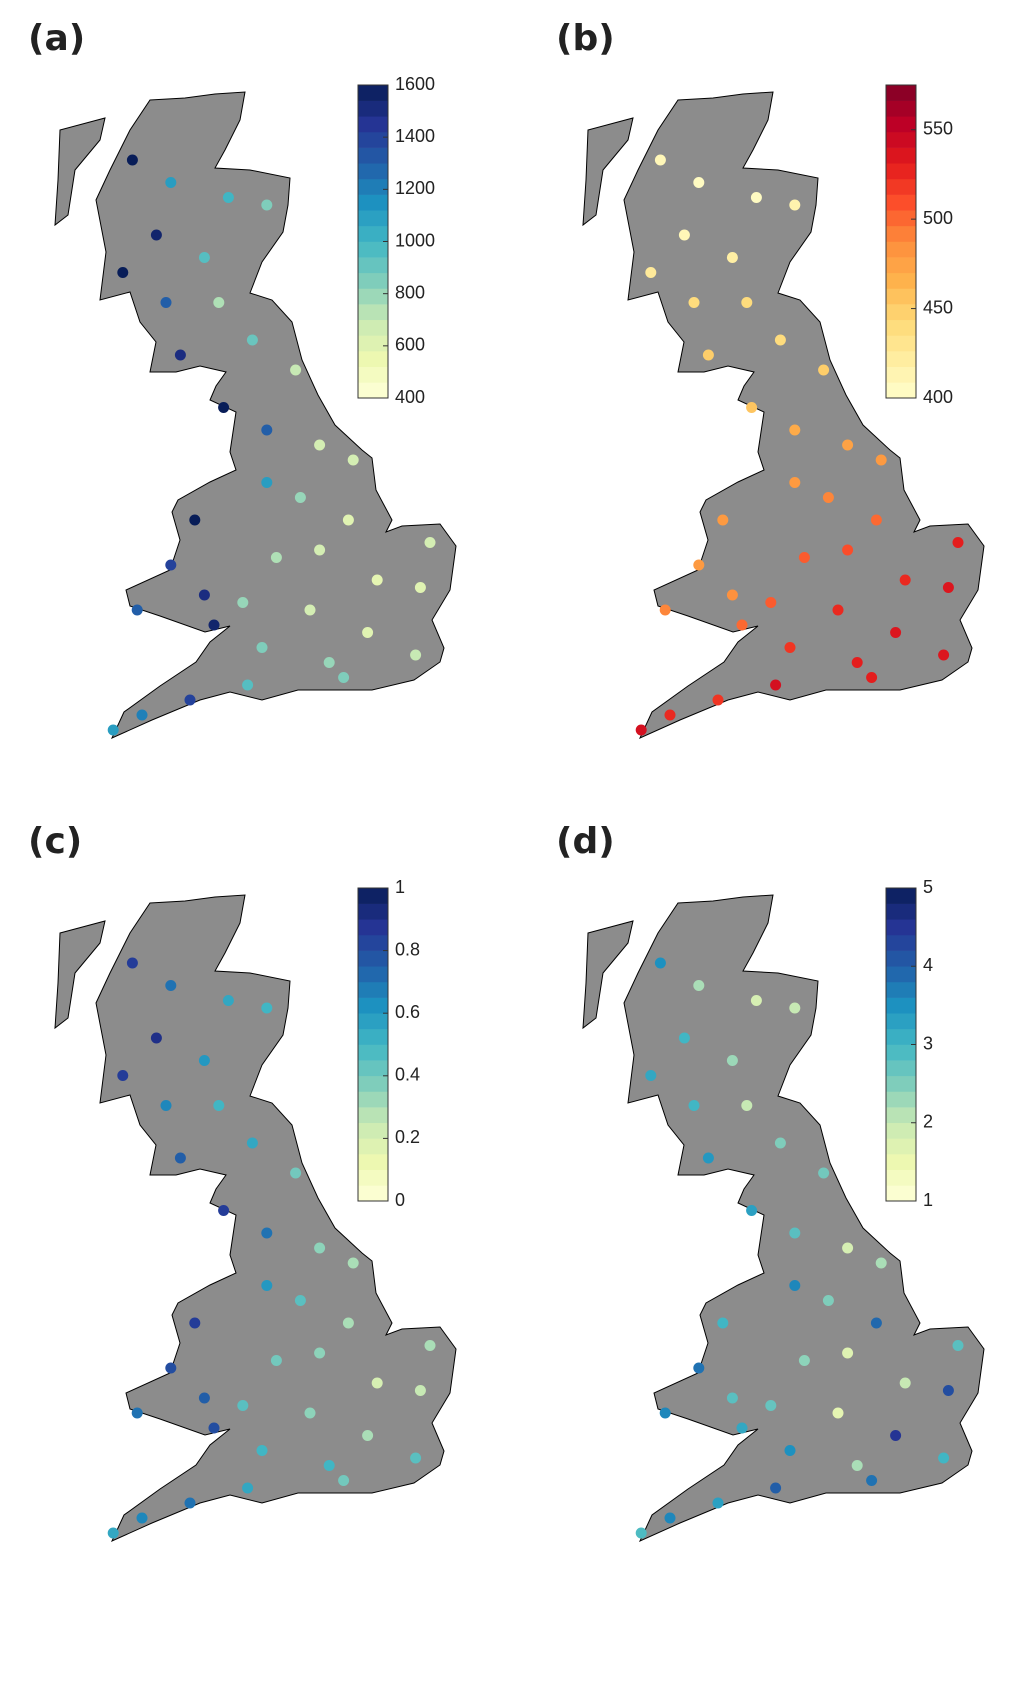  I want to click on colorbar-tick-label: 2, so click(928, 1122).